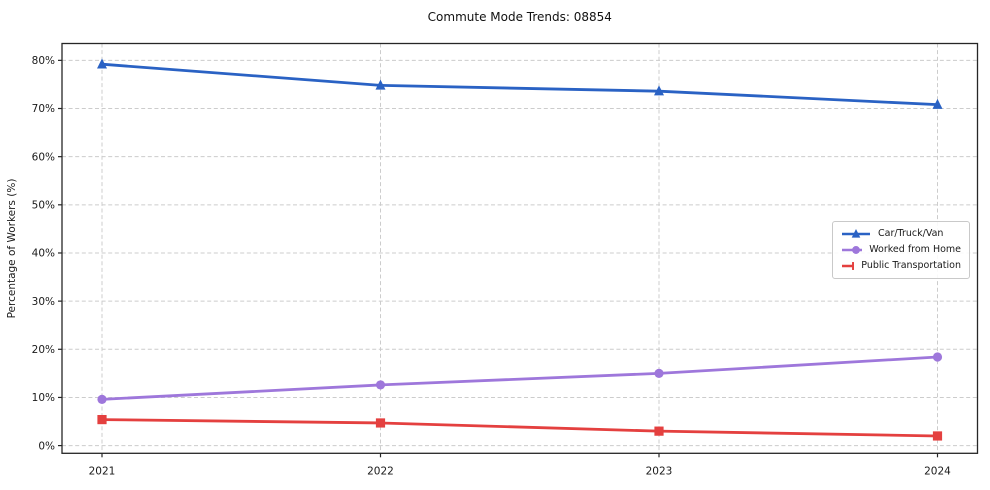 The image size is (990, 490). Describe the element at coordinates (911, 234) in the screenshot. I see `legend-label: Car/Truck/Van` at that location.